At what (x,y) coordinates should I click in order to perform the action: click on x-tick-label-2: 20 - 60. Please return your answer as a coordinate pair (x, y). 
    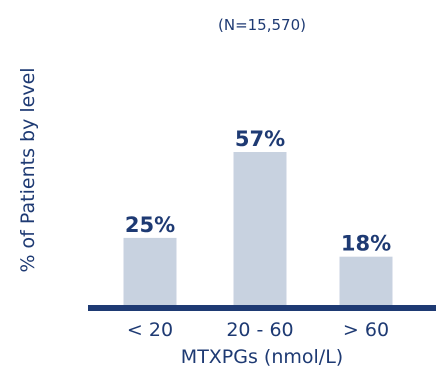
    Looking at the image, I should click on (259, 330).